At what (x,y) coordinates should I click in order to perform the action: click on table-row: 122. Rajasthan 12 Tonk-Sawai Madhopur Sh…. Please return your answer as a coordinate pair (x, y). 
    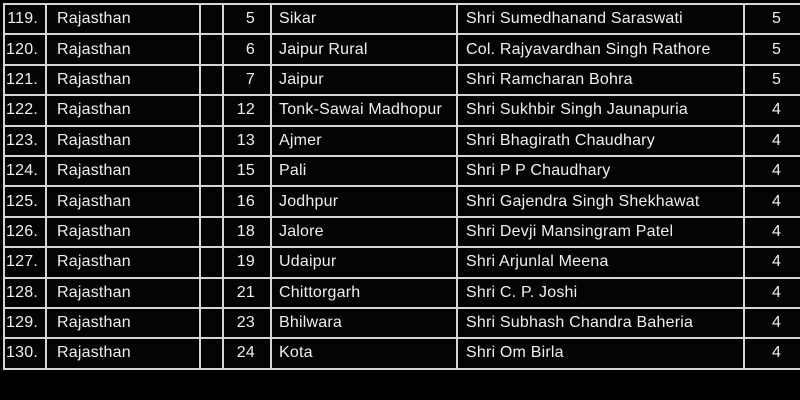
    Looking at the image, I should click on (401, 110).